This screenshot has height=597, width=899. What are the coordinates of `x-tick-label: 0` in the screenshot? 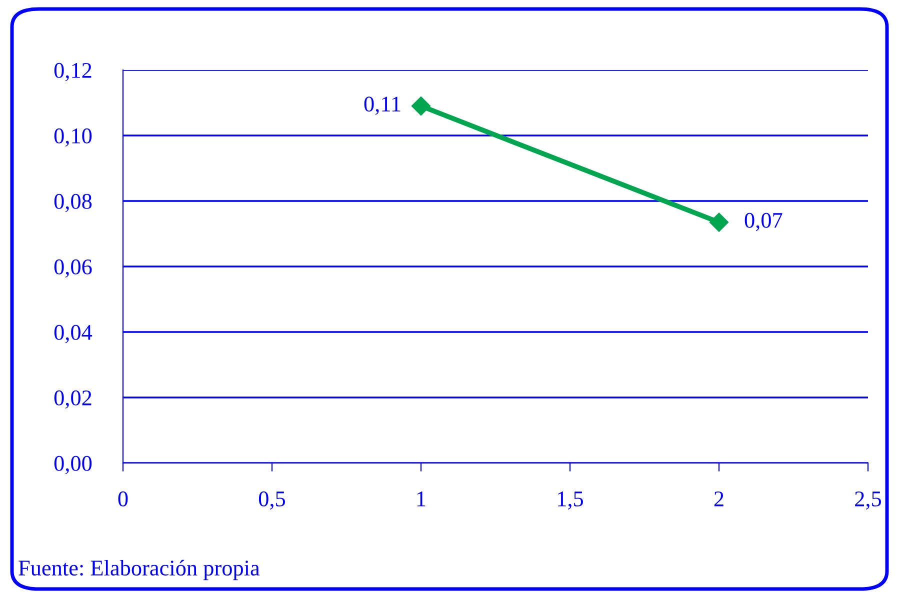 It's located at (123, 498).